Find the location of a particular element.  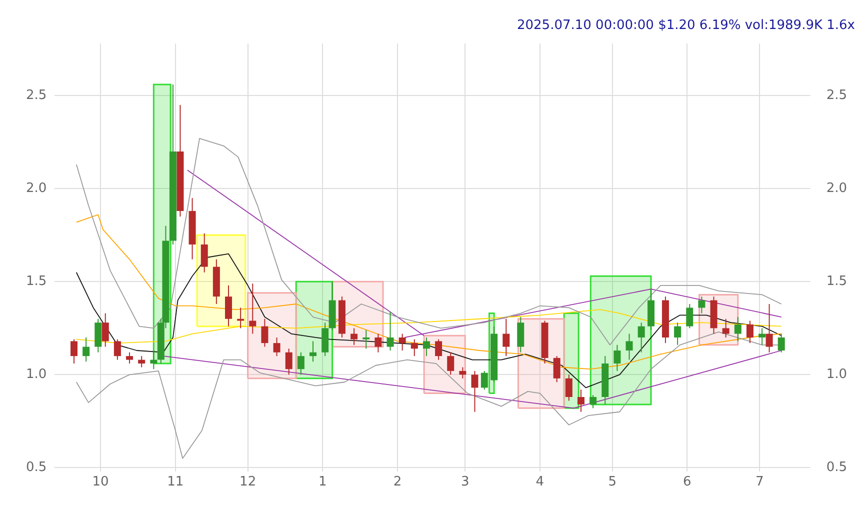

x-tick-label: 11 is located at coordinates (175, 482).